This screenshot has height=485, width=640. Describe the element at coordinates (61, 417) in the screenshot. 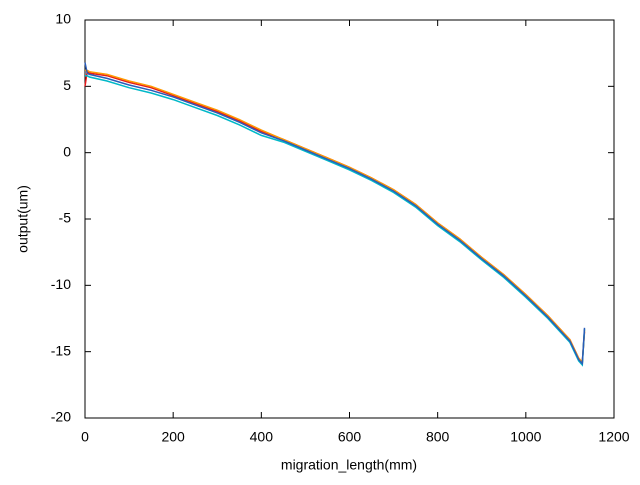

I see `y-tick-label: -20` at that location.